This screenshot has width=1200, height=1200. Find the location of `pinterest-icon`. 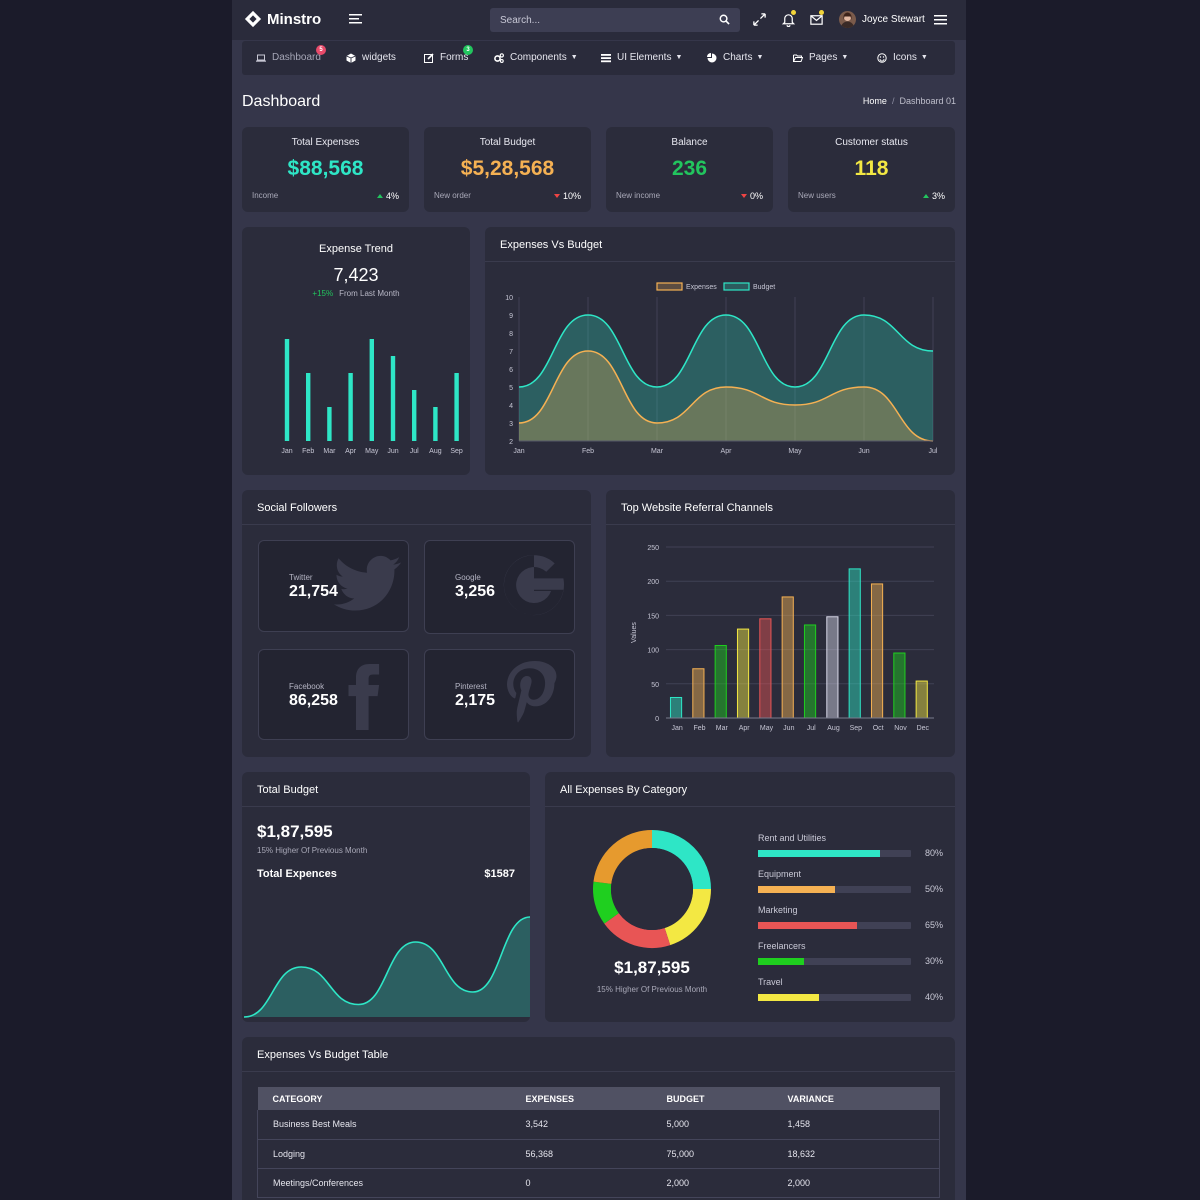

pinterest-icon is located at coordinates (532, 692).